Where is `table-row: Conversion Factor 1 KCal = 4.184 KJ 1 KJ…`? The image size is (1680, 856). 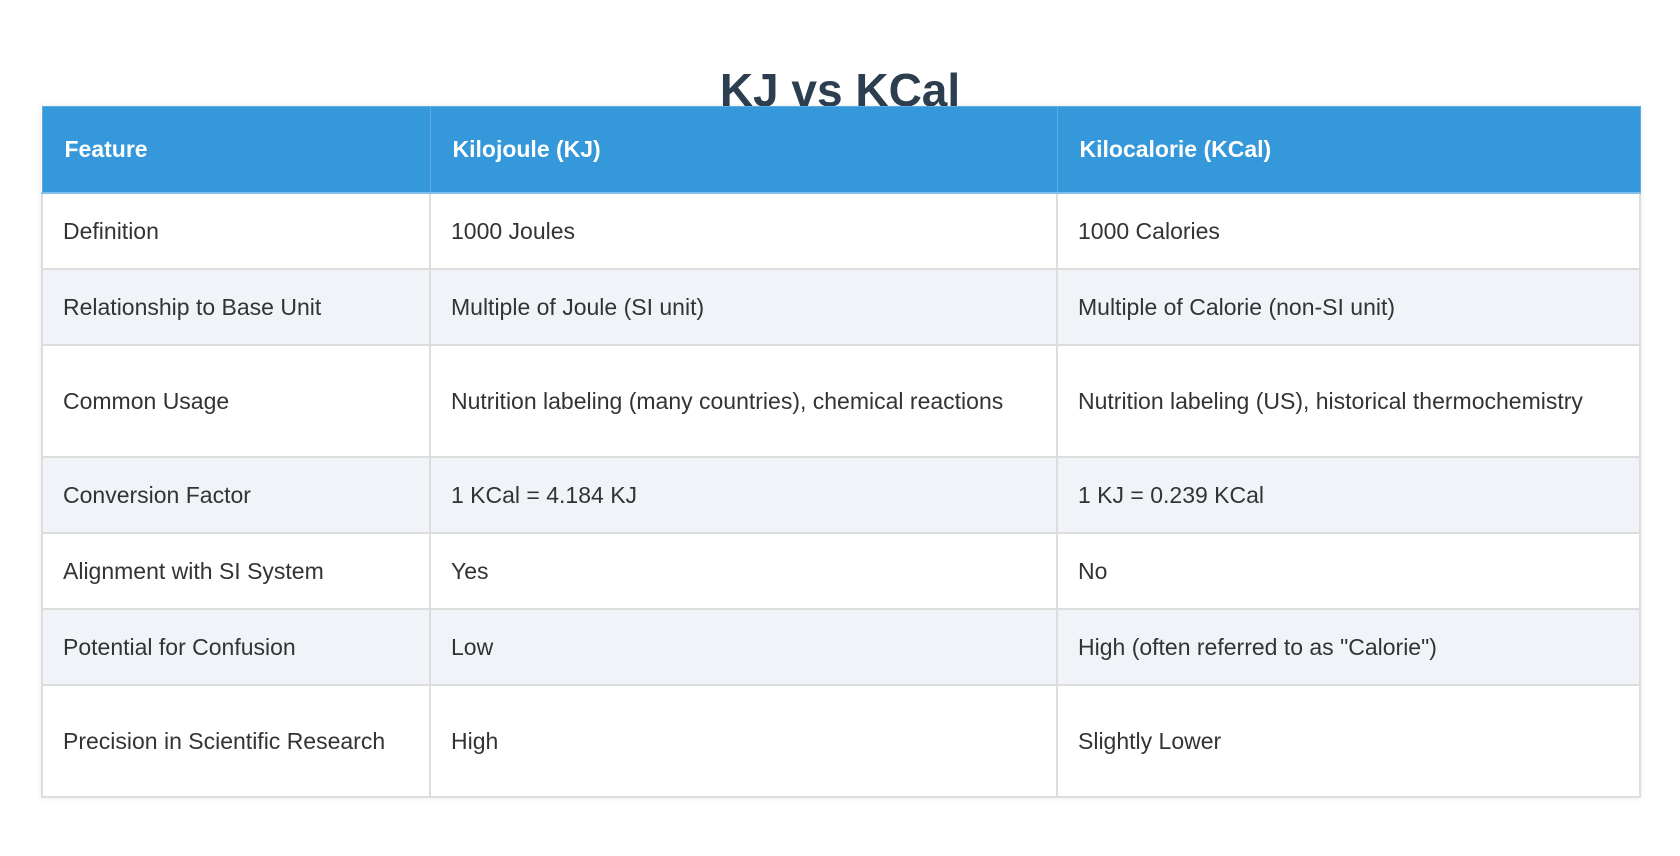
table-row: Conversion Factor 1 KCal = 4.184 KJ 1 KJ… is located at coordinates (841, 495).